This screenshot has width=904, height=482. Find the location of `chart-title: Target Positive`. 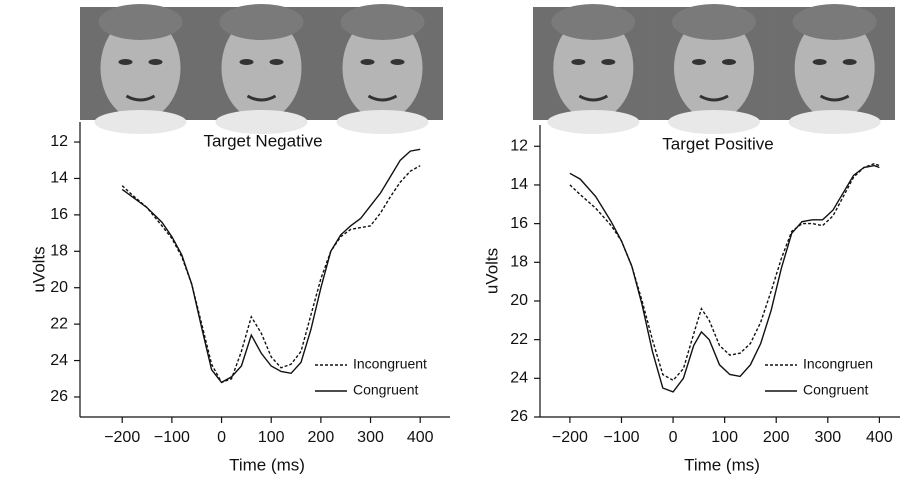

chart-title: Target Positive is located at coordinates (718, 143).